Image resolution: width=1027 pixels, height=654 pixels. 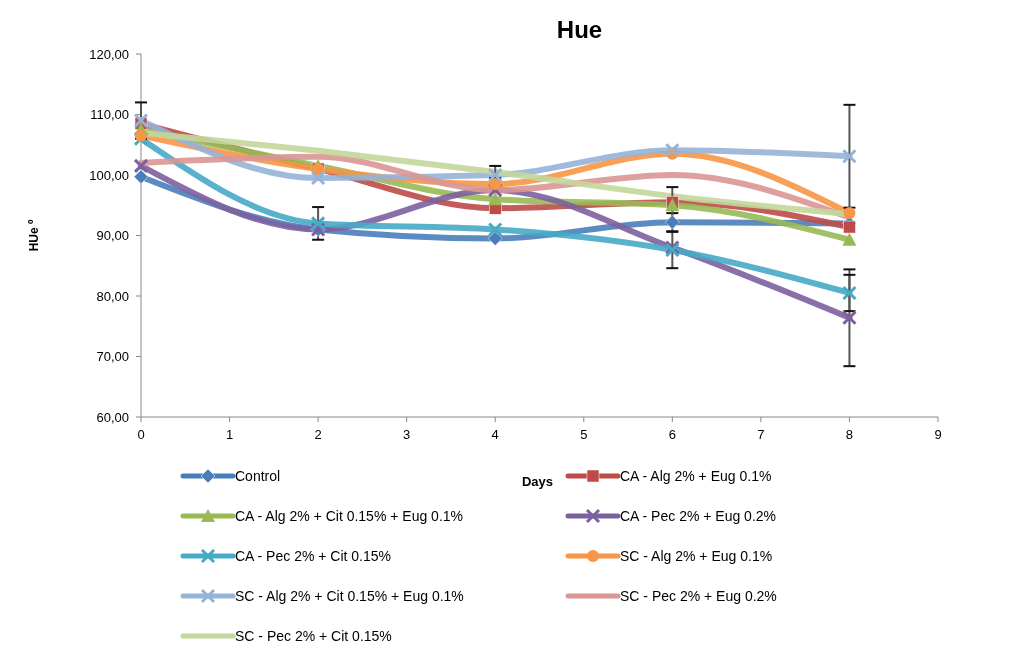 What do you see at coordinates (112, 357) in the screenshot?
I see `y-tick-label: 70,00` at bounding box center [112, 357].